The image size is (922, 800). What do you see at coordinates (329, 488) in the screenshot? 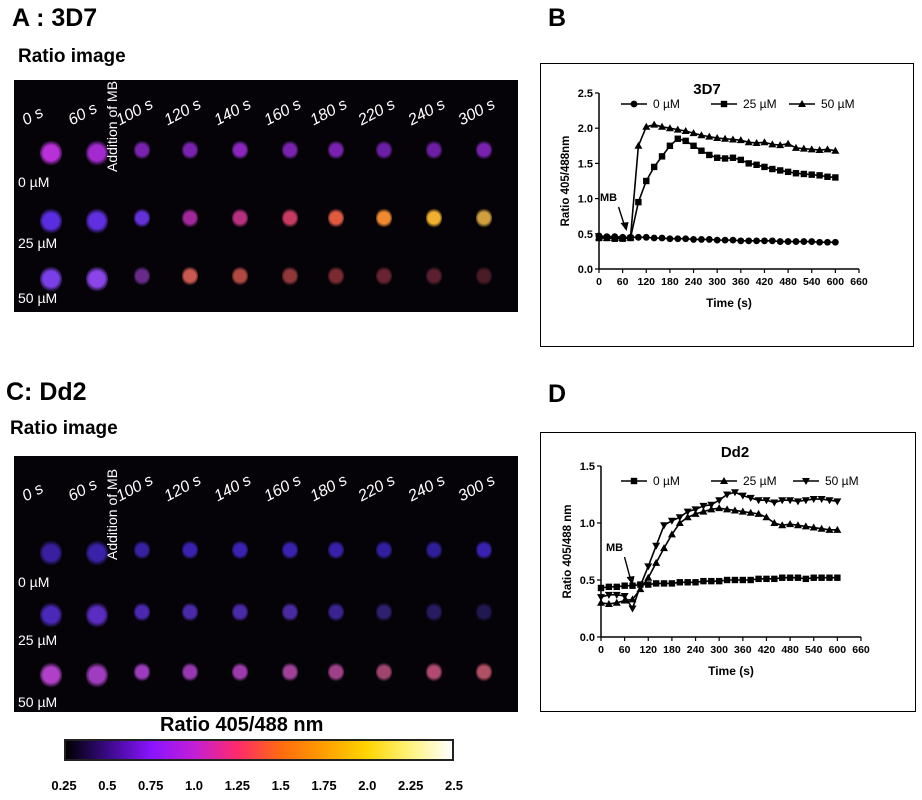
I see `time-label: 180 s` at bounding box center [329, 488].